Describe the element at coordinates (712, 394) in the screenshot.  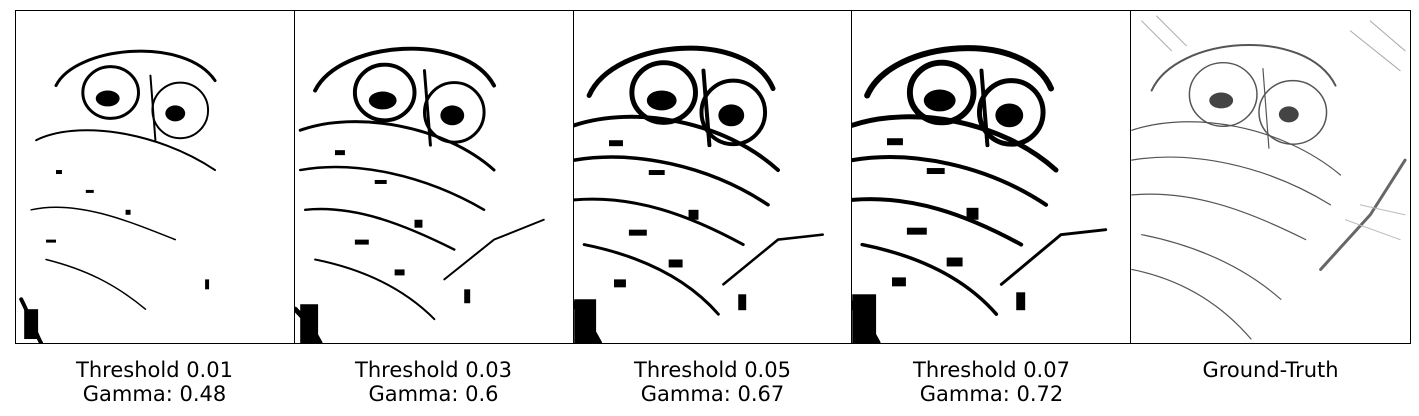
I see `caption-gamma: Gamma: 0.67` at that location.